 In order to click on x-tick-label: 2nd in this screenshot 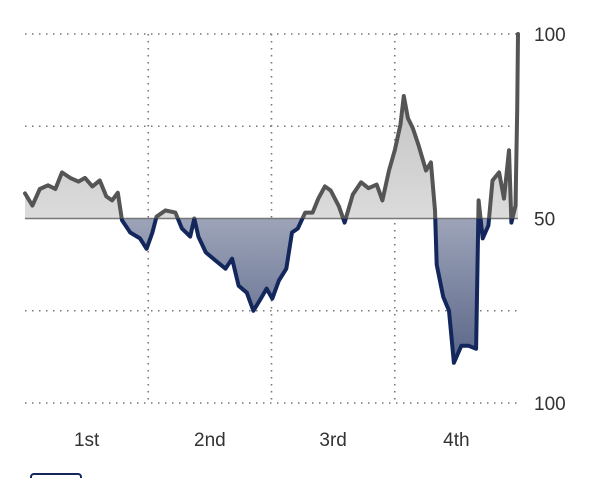, I will do `click(210, 440)`.